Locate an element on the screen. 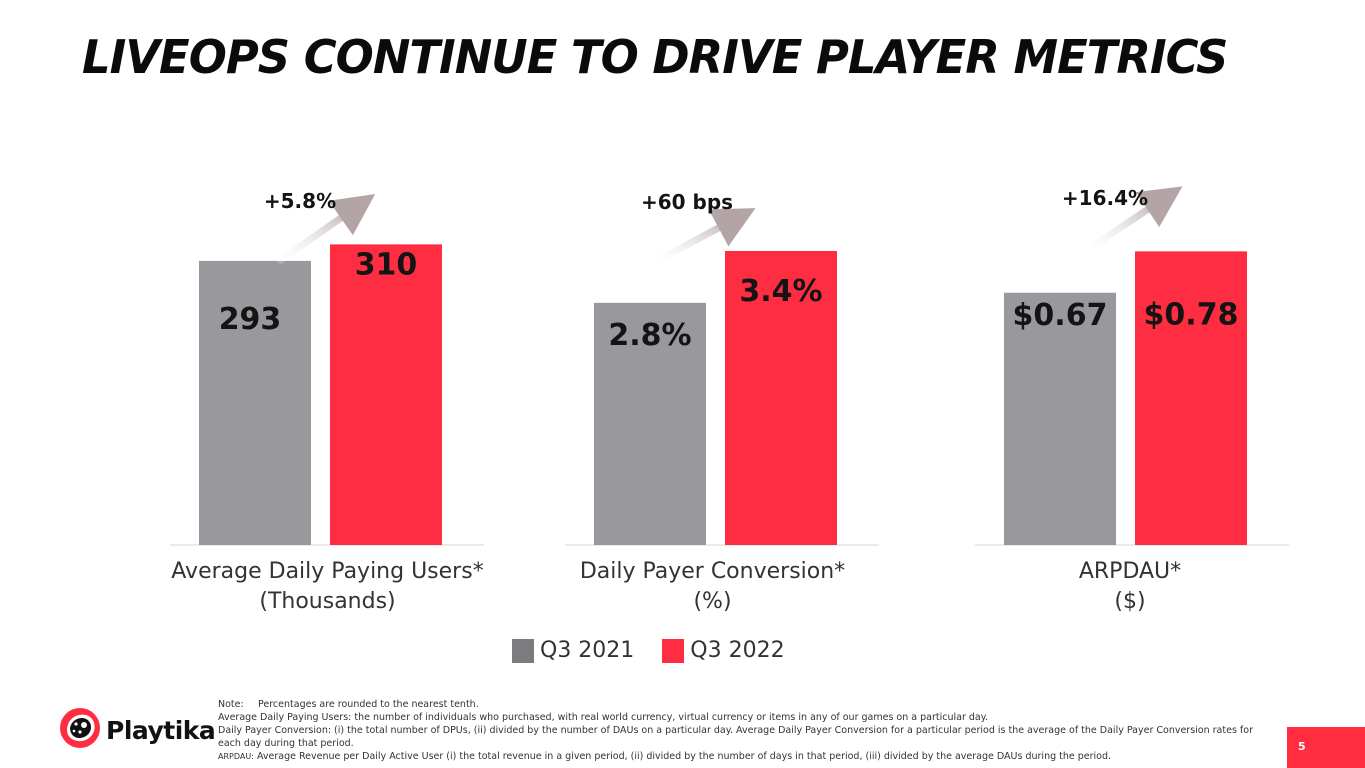 The width and height of the screenshot is (1365, 768). caption-line2: (Thousands) is located at coordinates (327, 601).